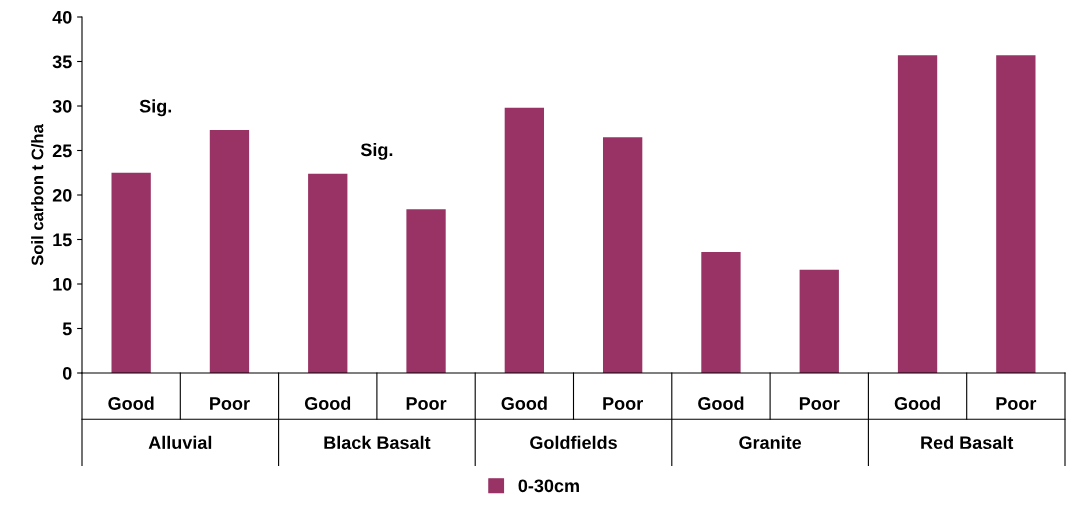 This screenshot has width=1069, height=512. Describe the element at coordinates (67, 373) in the screenshot. I see `y-tick-label: 0` at that location.